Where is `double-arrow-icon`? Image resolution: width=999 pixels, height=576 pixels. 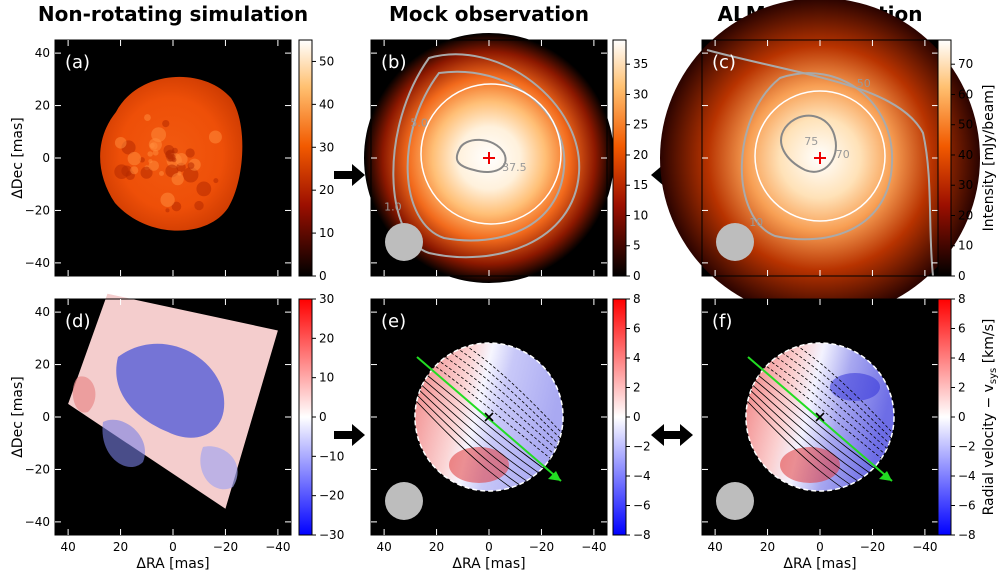 double-arrow-icon is located at coordinates (672, 435).